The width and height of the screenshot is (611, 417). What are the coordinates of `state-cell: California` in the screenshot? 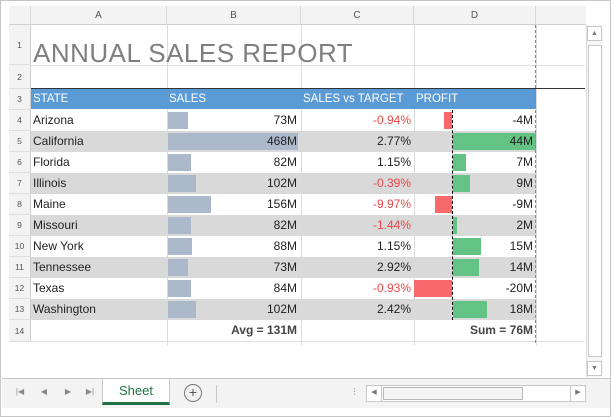 It's located at (58, 141).